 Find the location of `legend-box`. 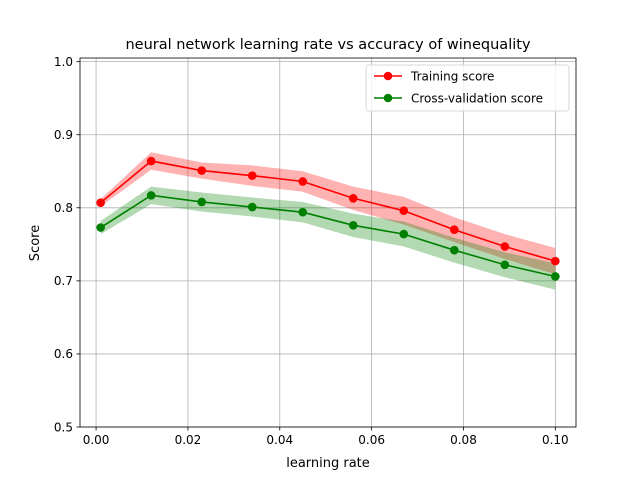

legend-box is located at coordinates (467, 88).